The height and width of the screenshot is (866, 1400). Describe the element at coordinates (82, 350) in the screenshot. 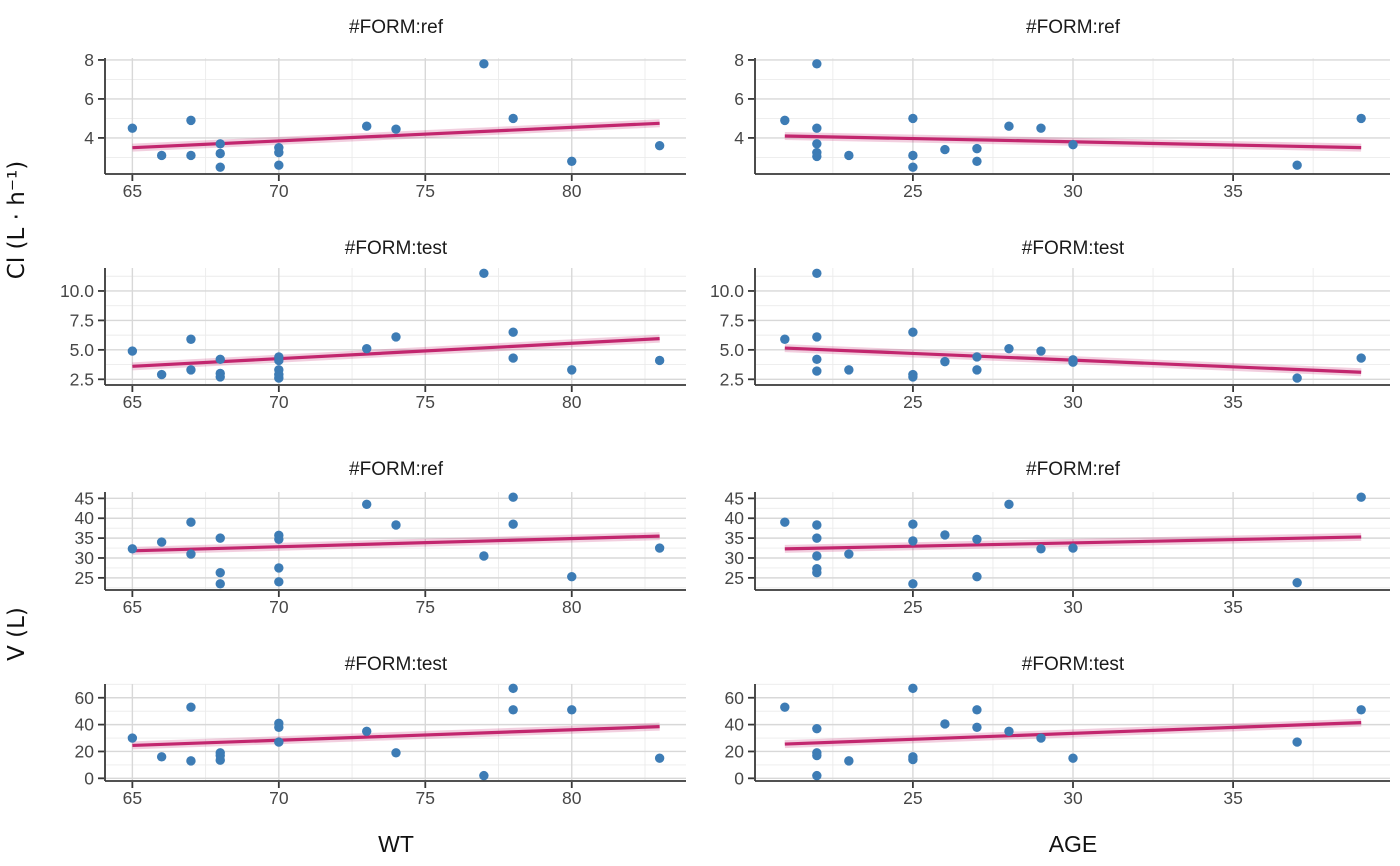

I see `y-tick-label: 5.0` at that location.